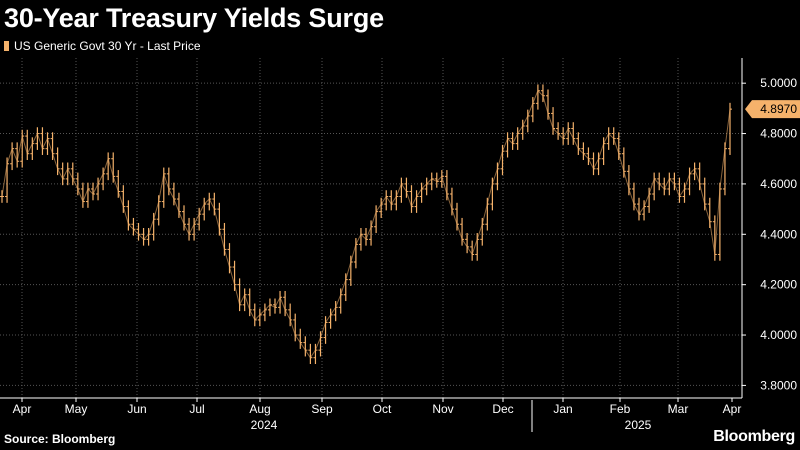  What do you see at coordinates (76, 409) in the screenshot?
I see `x-tick-label: May` at bounding box center [76, 409].